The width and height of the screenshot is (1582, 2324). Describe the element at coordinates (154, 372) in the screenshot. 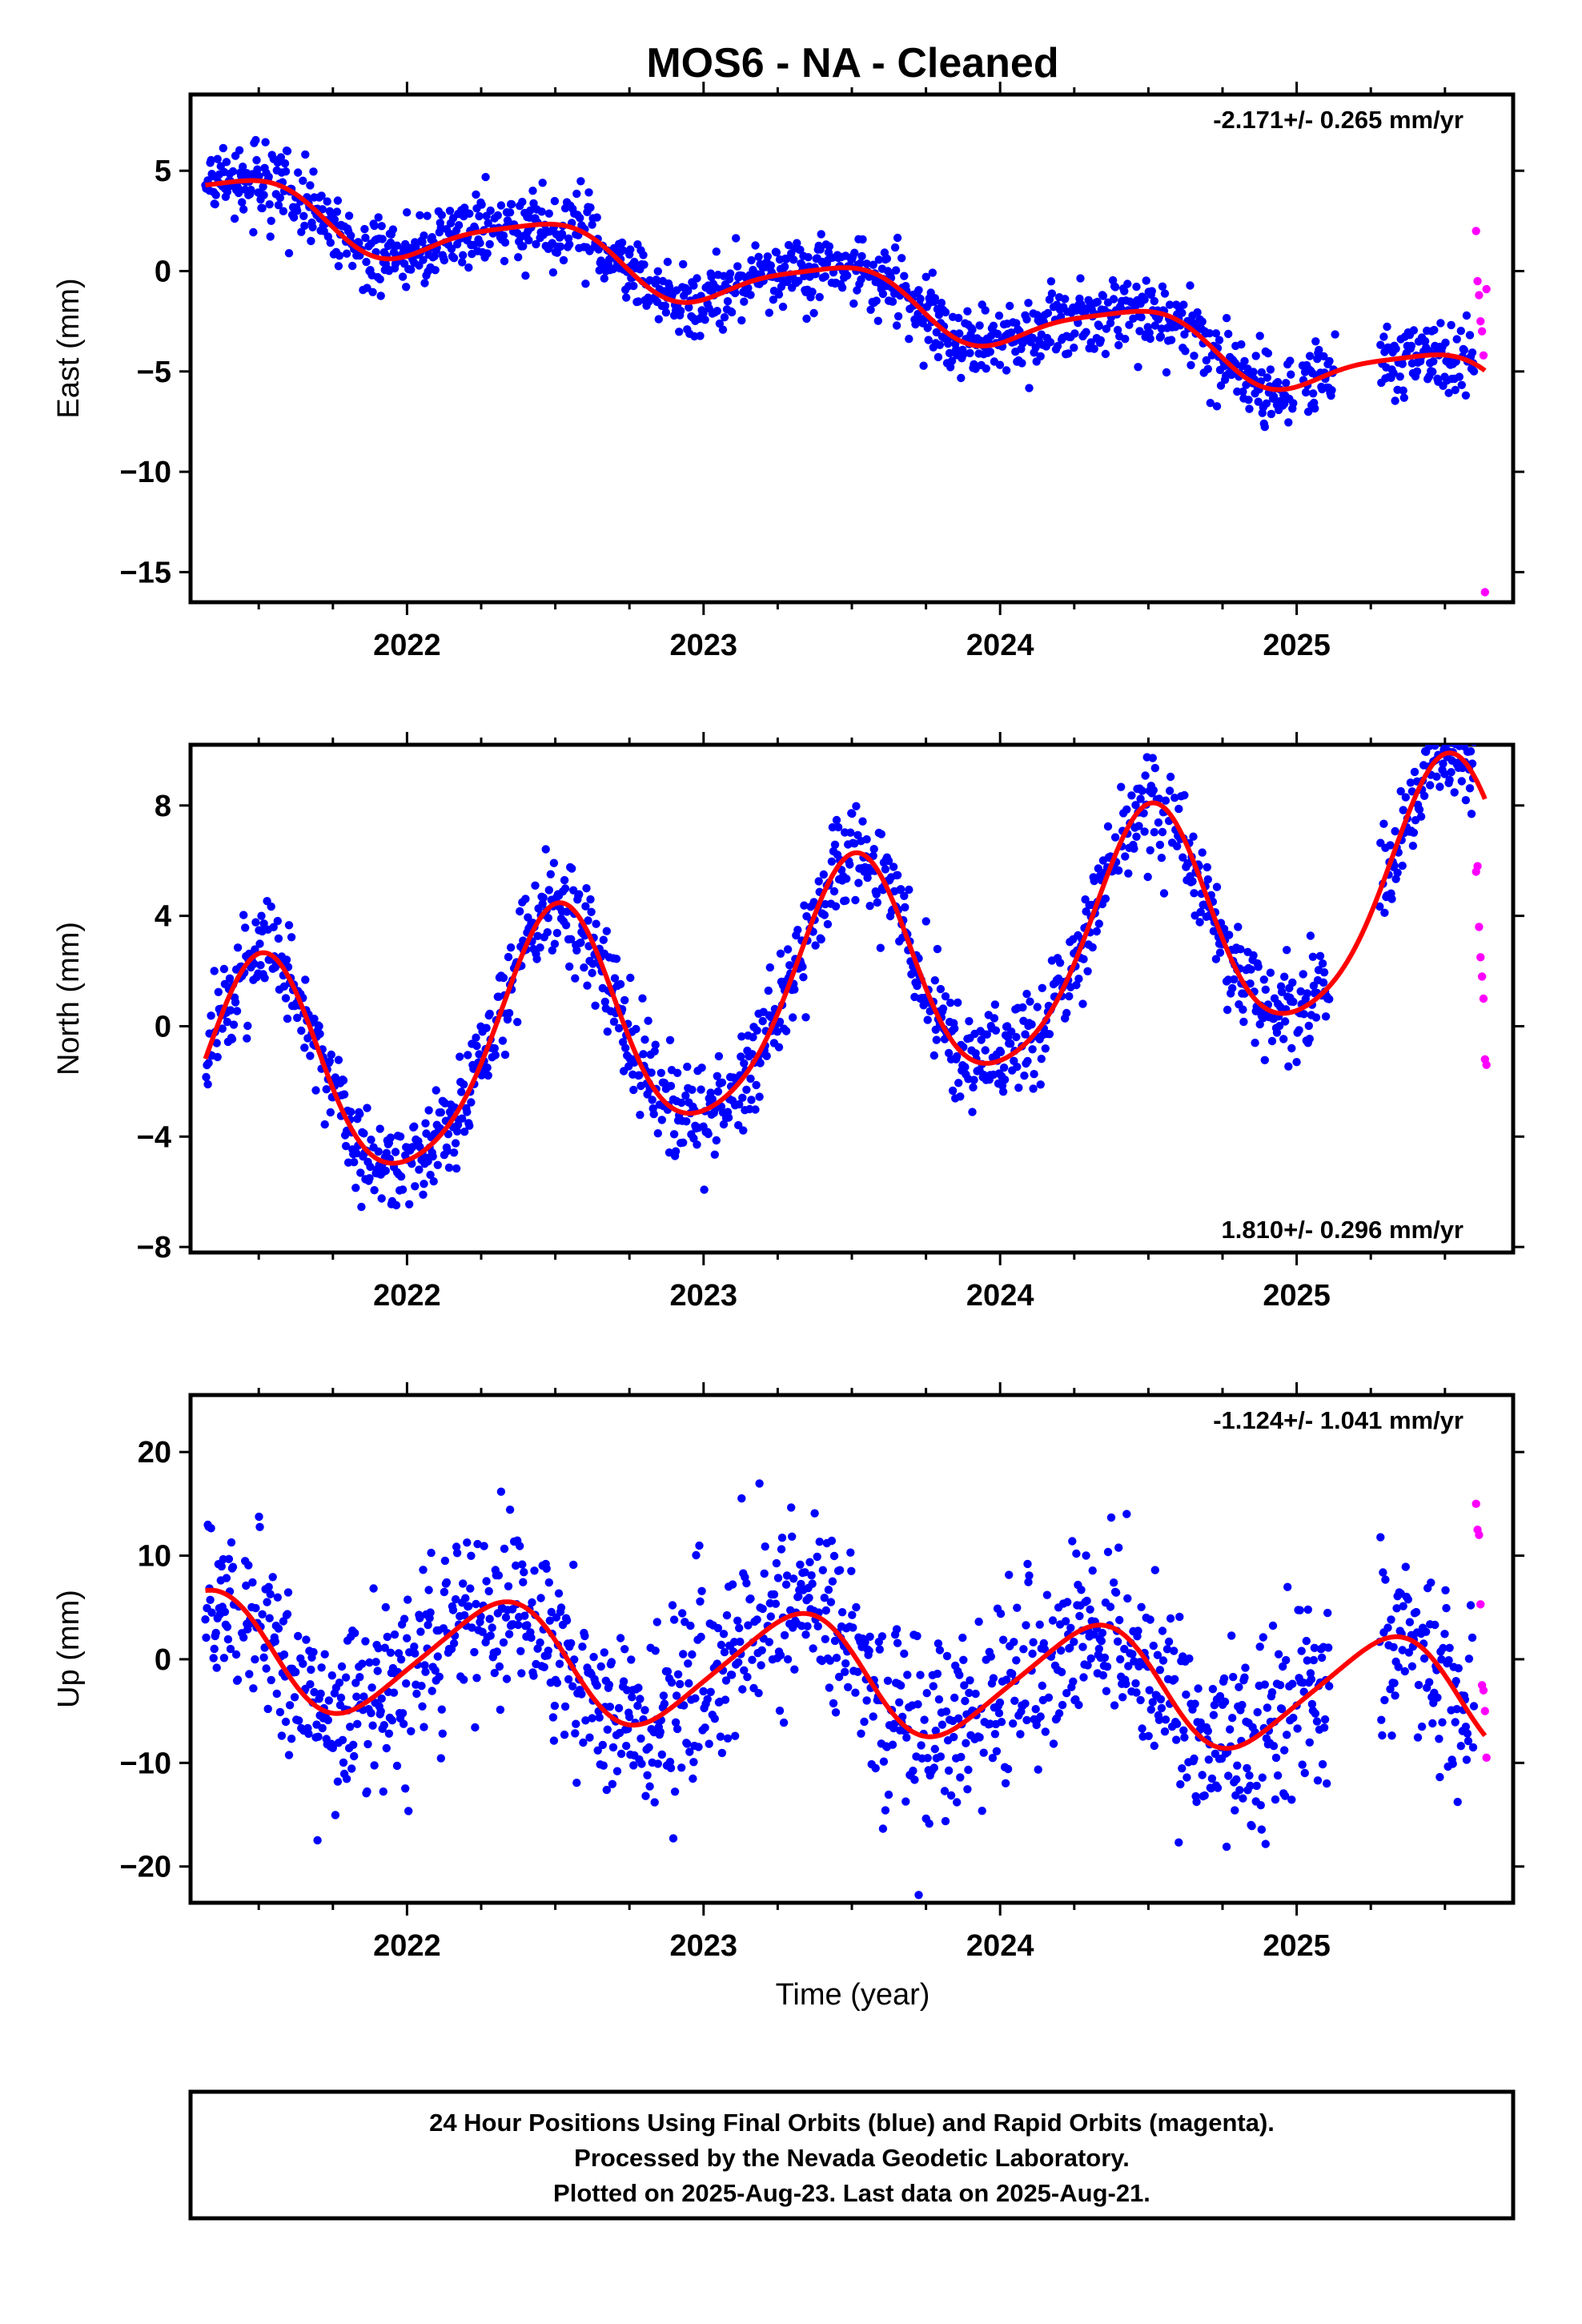

I see `y-tick-label: −5` at that location.